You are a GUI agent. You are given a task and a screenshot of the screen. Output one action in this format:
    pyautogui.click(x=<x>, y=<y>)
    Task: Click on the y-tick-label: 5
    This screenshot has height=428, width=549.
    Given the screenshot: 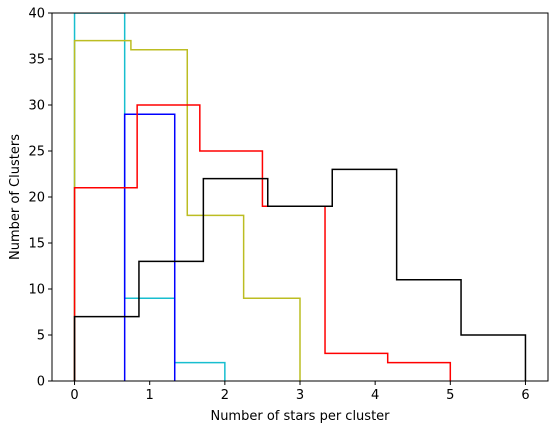 What is the action you would take?
    pyautogui.click(x=41, y=336)
    